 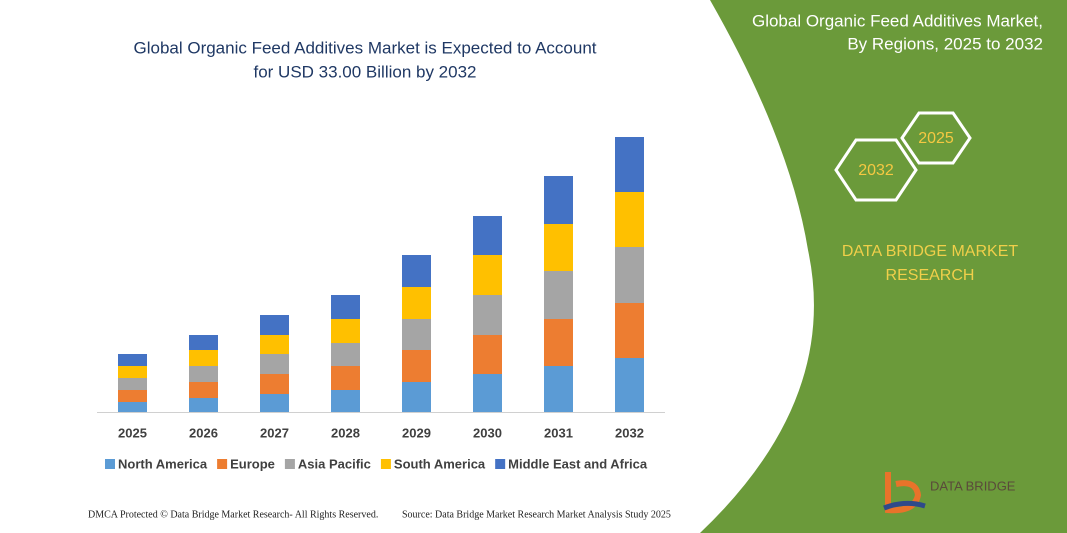 I want to click on panel-title: By Regions, 2025 to 2032, so click(x=945, y=43).